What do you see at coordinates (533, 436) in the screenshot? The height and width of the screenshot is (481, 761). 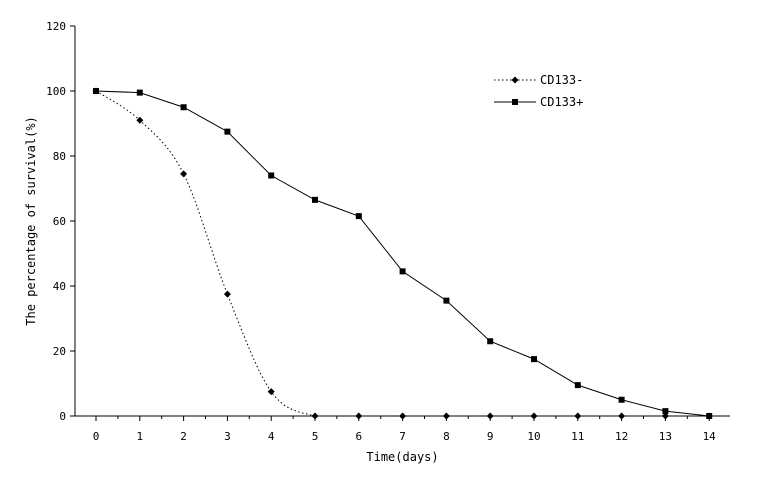 I see `x-tick-label: 10` at bounding box center [533, 436].